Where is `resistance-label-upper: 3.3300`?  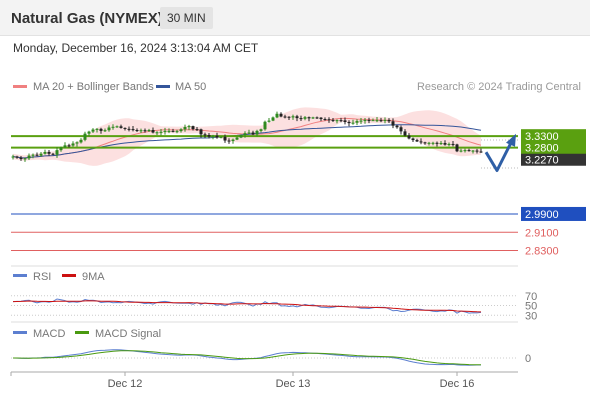
resistance-label-upper: 3.3300 is located at coordinates (542, 137).